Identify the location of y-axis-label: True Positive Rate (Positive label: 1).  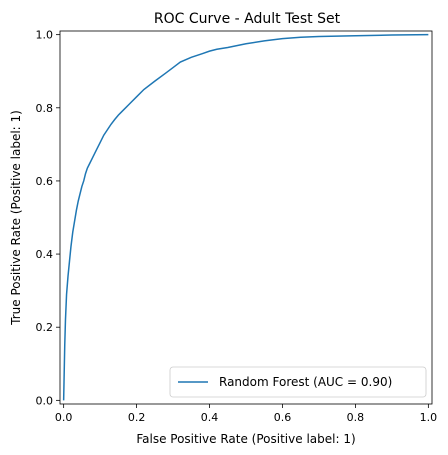
(16, 218).